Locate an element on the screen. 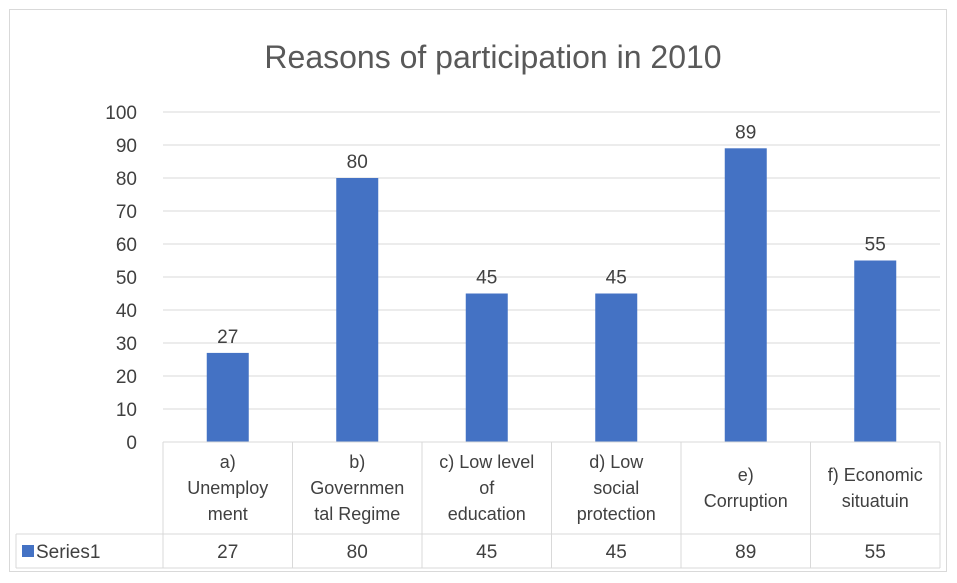  table-value: 80 is located at coordinates (357, 552).